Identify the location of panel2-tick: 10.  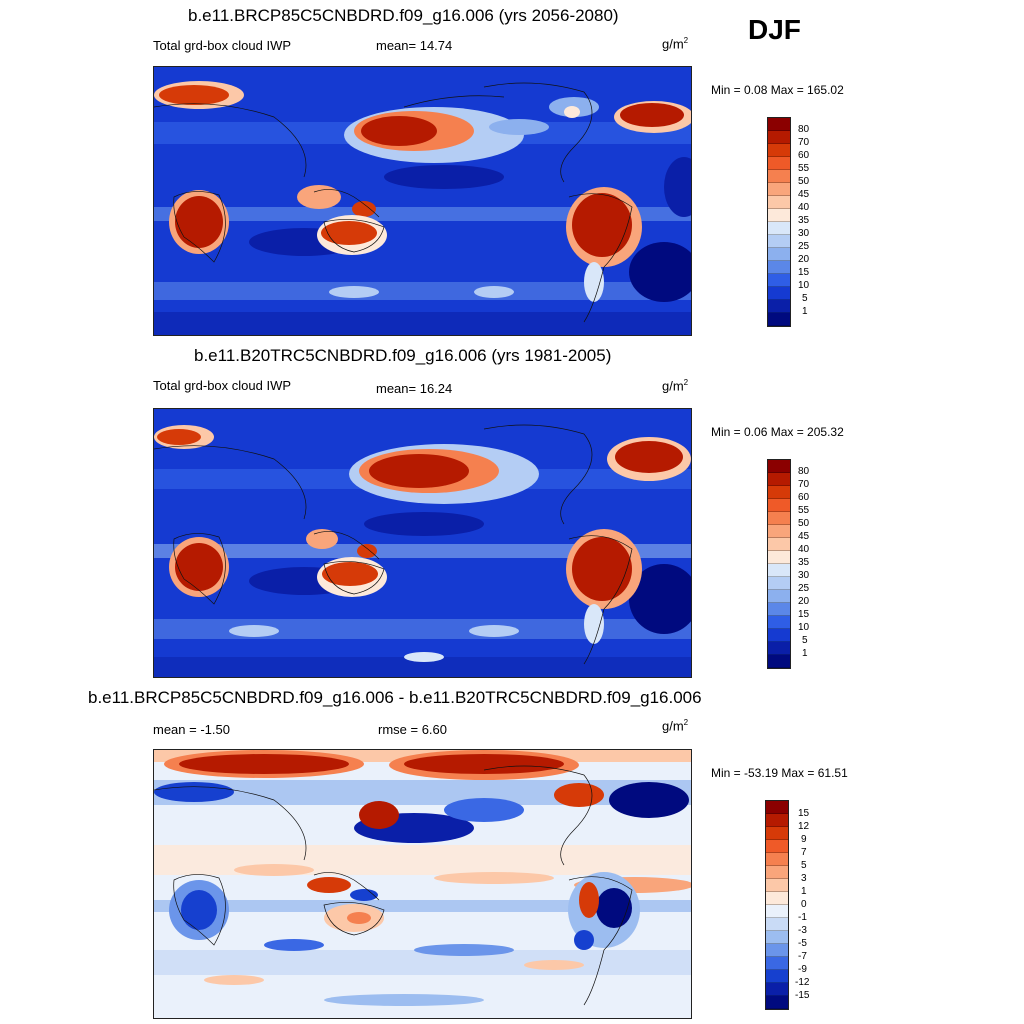
(804, 627).